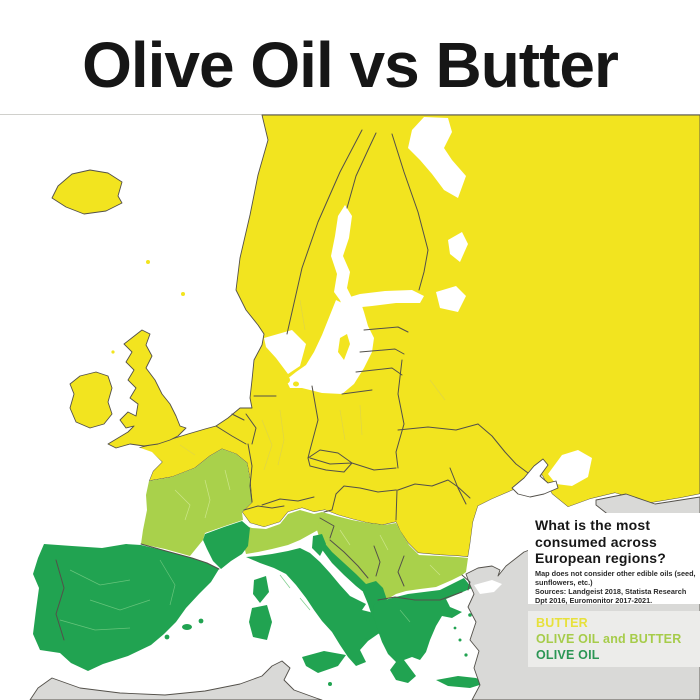 This screenshot has width=700, height=700. What do you see at coordinates (341, 254) in the screenshot?
I see `sea-gulf-of-bothnia` at bounding box center [341, 254].